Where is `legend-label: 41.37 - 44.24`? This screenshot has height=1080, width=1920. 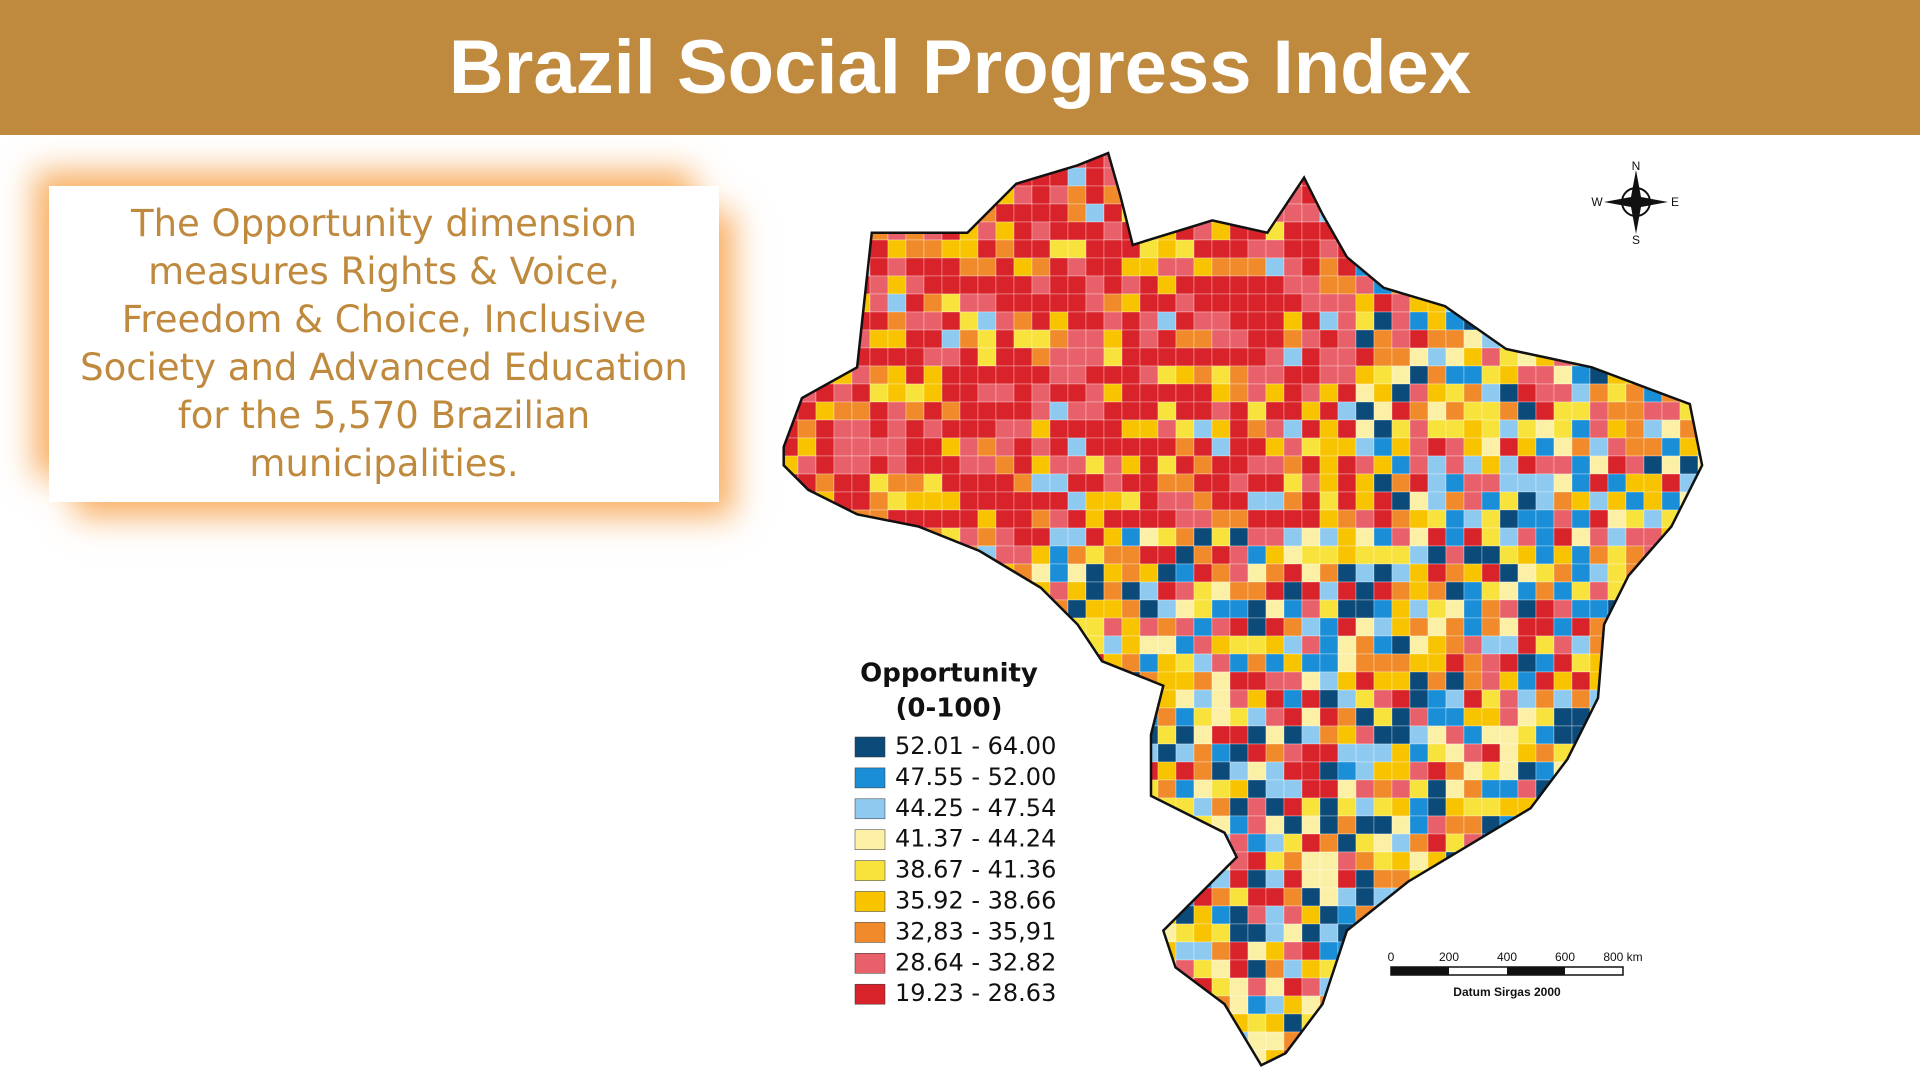 legend-label: 41.37 - 44.24 is located at coordinates (975, 839).